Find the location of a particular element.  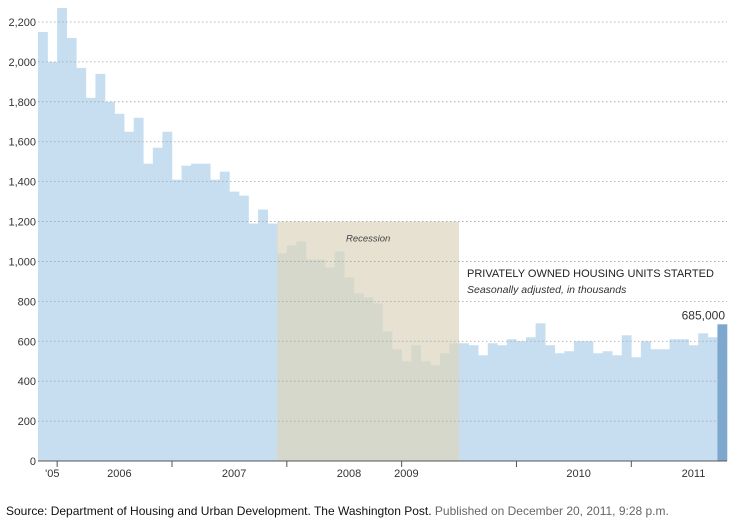

x-tick-label: 2011 is located at coordinates (694, 474).